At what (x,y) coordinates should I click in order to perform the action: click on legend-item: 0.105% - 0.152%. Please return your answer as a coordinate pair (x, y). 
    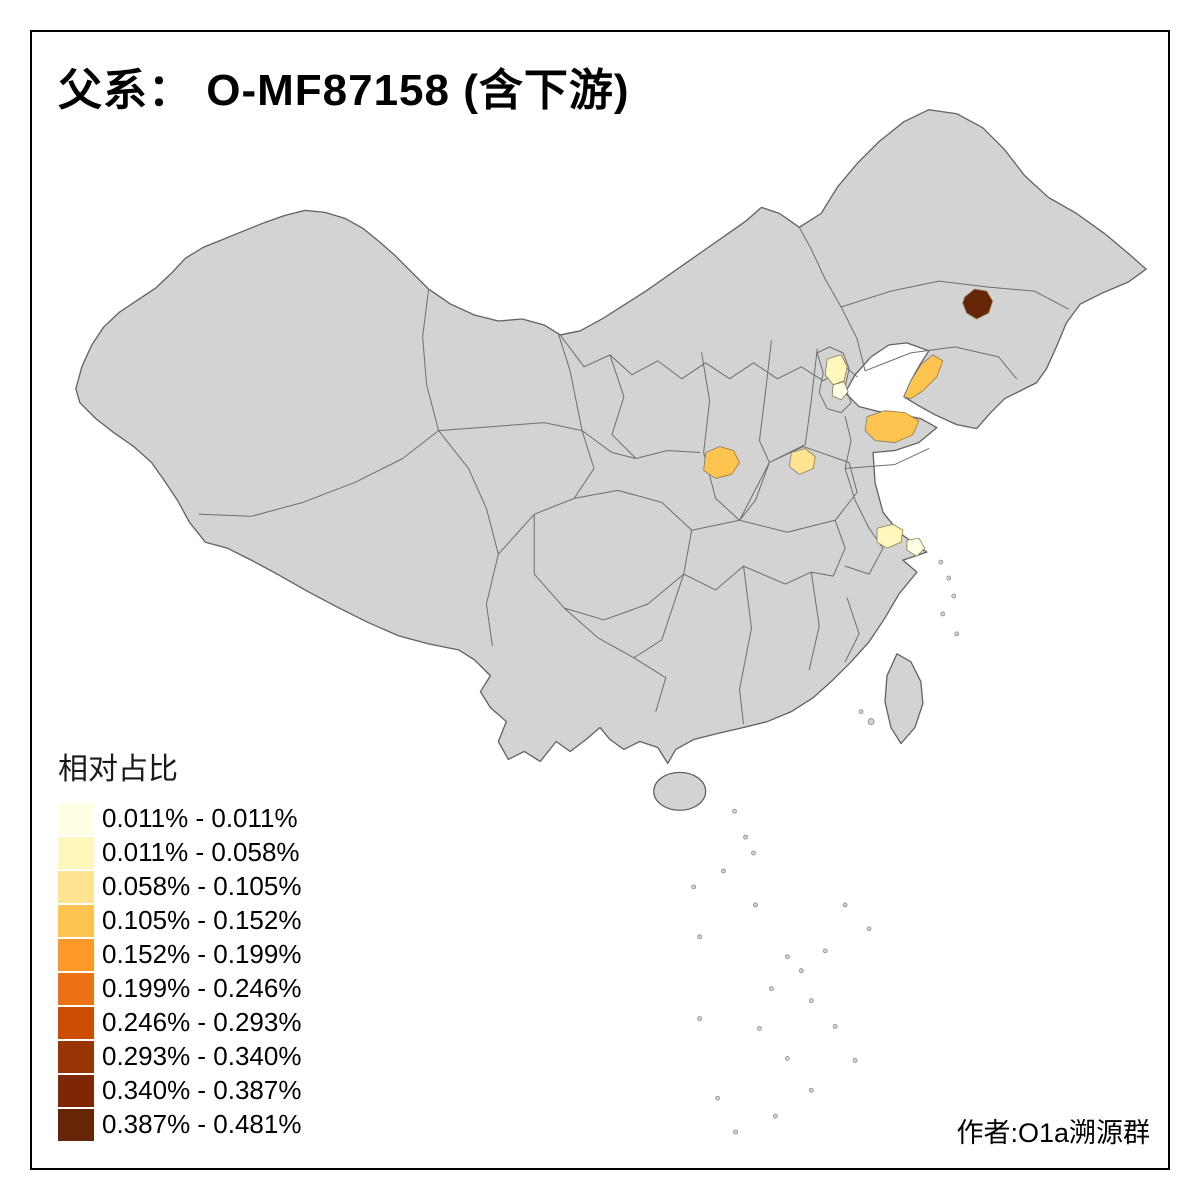
    Looking at the image, I should click on (179, 920).